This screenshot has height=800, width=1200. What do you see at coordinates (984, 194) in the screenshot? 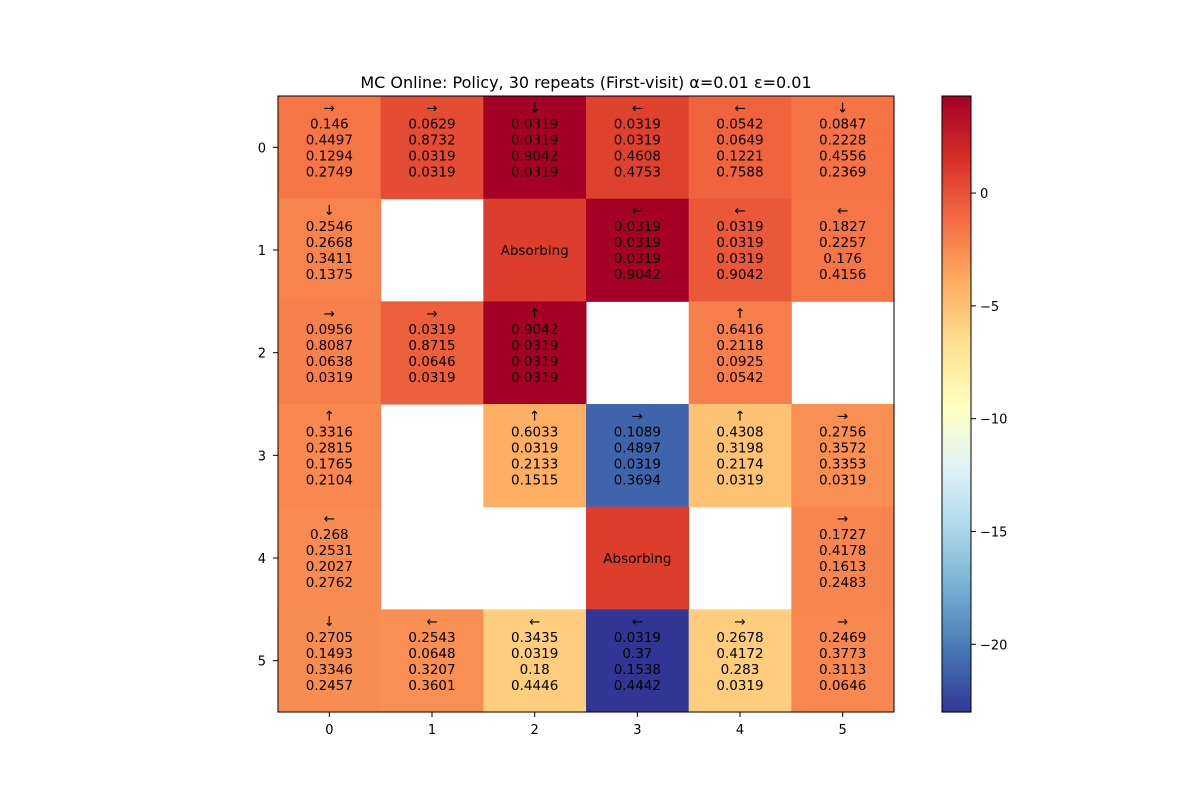
I see `colorbar-tick-label: 0` at bounding box center [984, 194].